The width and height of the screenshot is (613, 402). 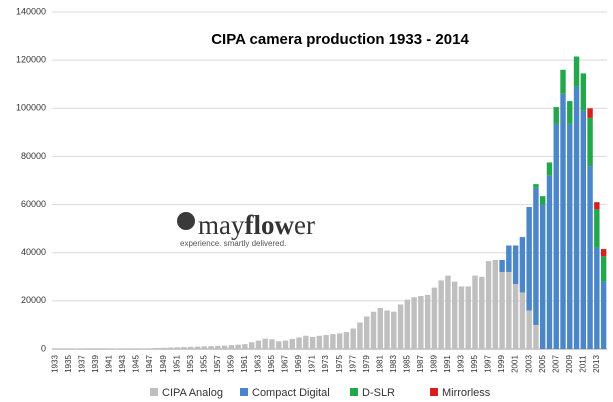 I want to click on y-tick-label: 100000, so click(x=31, y=108).